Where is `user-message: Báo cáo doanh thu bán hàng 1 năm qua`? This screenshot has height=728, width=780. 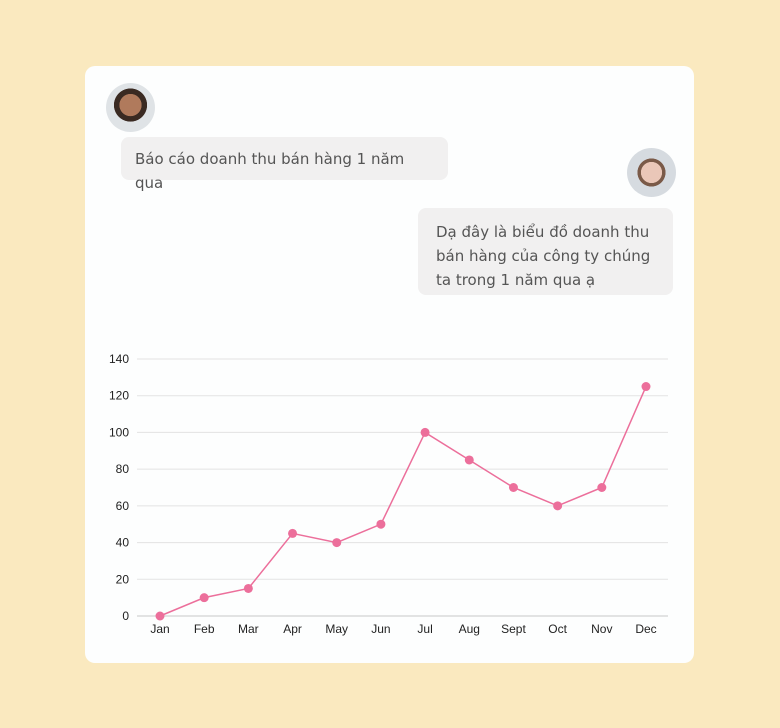
user-message: Báo cáo doanh thu bán hàng 1 năm qua is located at coordinates (284, 164).